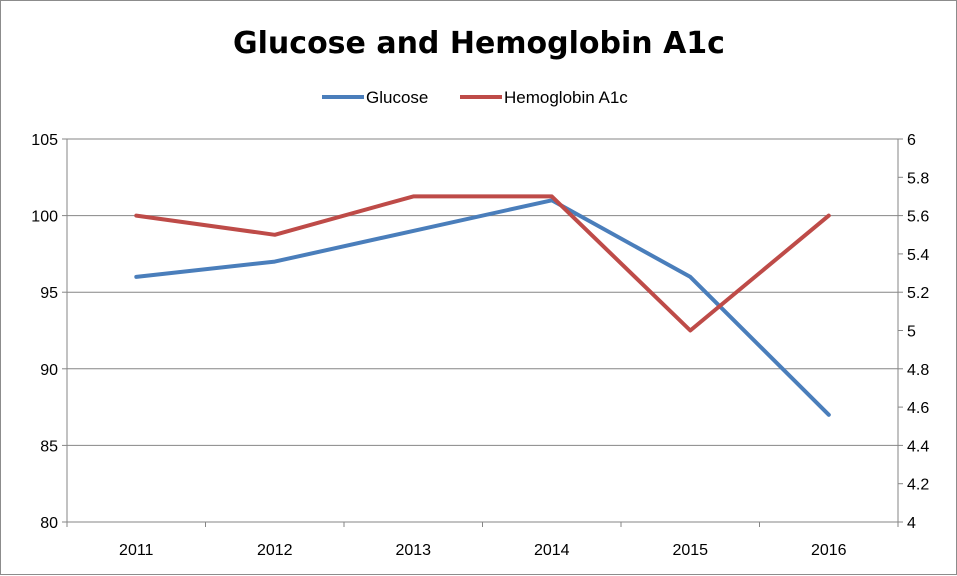 This screenshot has width=957, height=576. What do you see at coordinates (552, 550) in the screenshot?
I see `x-tick-label: 2014` at bounding box center [552, 550].